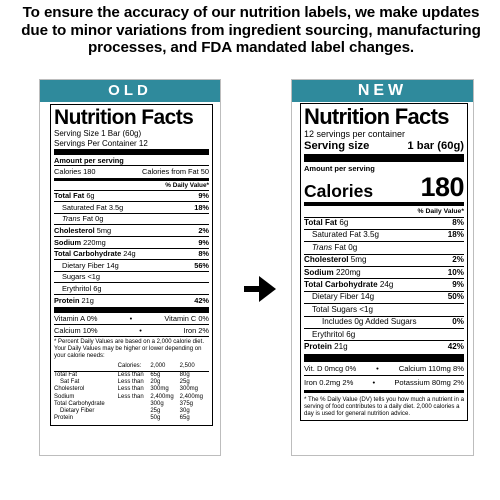  I want to click on table-row: Sat Fat Less than 20g 25g, so click(125, 381).